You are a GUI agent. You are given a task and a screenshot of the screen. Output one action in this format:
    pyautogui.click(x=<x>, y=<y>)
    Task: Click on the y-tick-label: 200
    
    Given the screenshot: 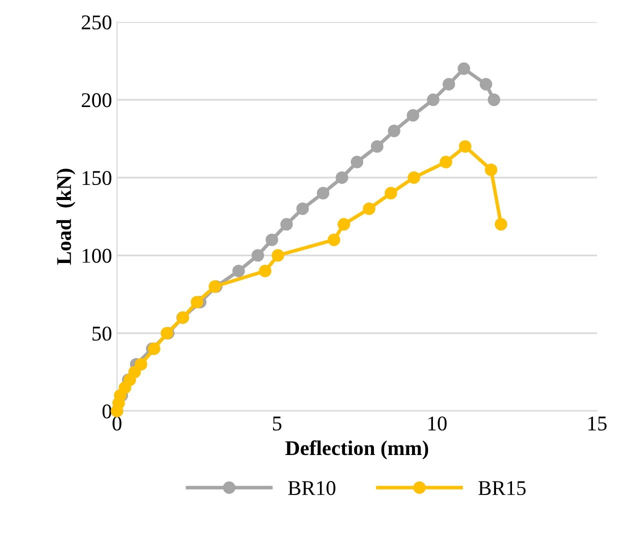 What is the action you would take?
    pyautogui.click(x=97, y=100)
    